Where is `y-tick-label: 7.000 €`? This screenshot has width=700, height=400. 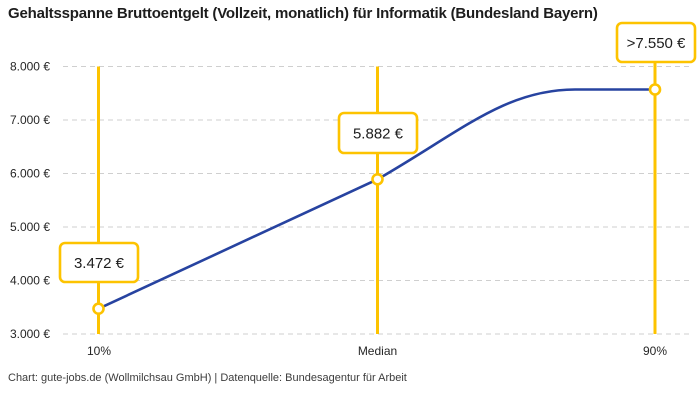
y-tick-label: 7.000 € is located at coordinates (30, 120).